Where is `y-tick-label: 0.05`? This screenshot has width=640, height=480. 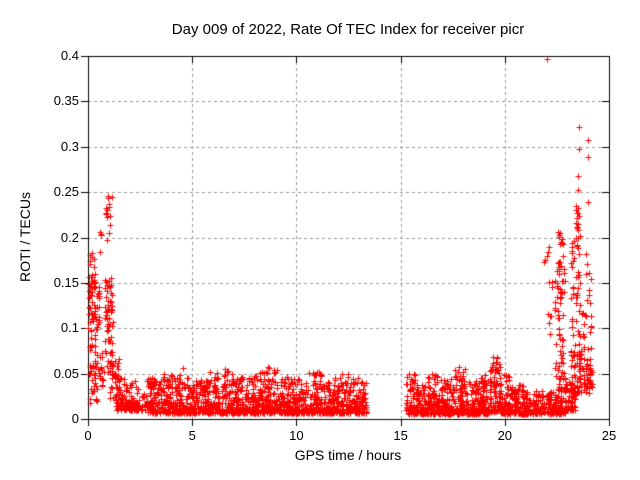
y-tick-label: 0.05 is located at coordinates (66, 373).